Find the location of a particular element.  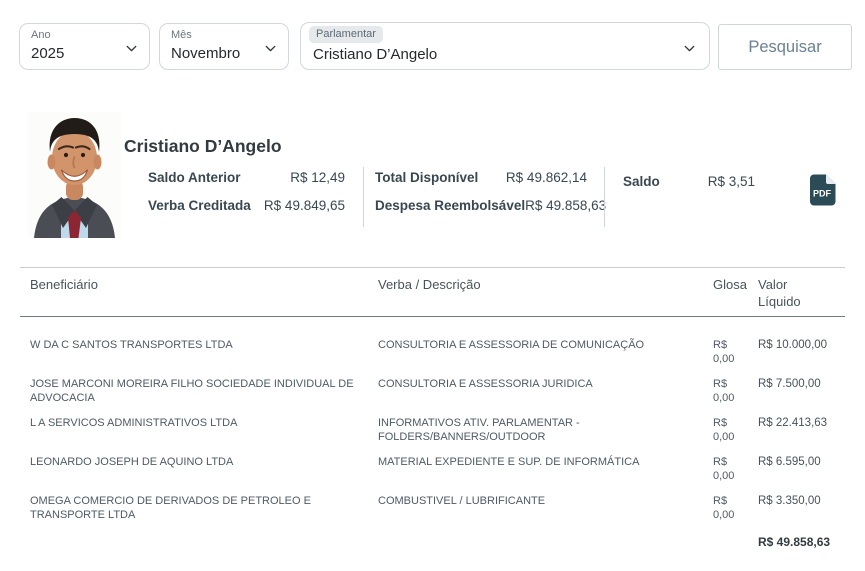

cell-beneficiario: L A SERVICOS ADMINISTRATIVOS LTDA is located at coordinates (134, 423).